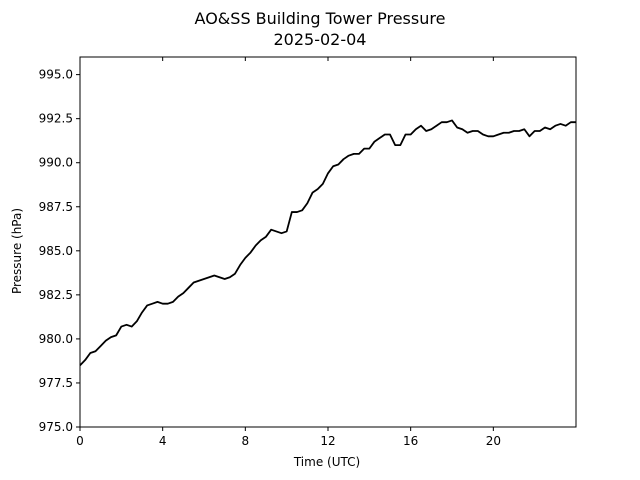 Image resolution: width=640 pixels, height=480 pixels. Describe the element at coordinates (56, 339) in the screenshot. I see `y-tick-label: 980.0` at that location.